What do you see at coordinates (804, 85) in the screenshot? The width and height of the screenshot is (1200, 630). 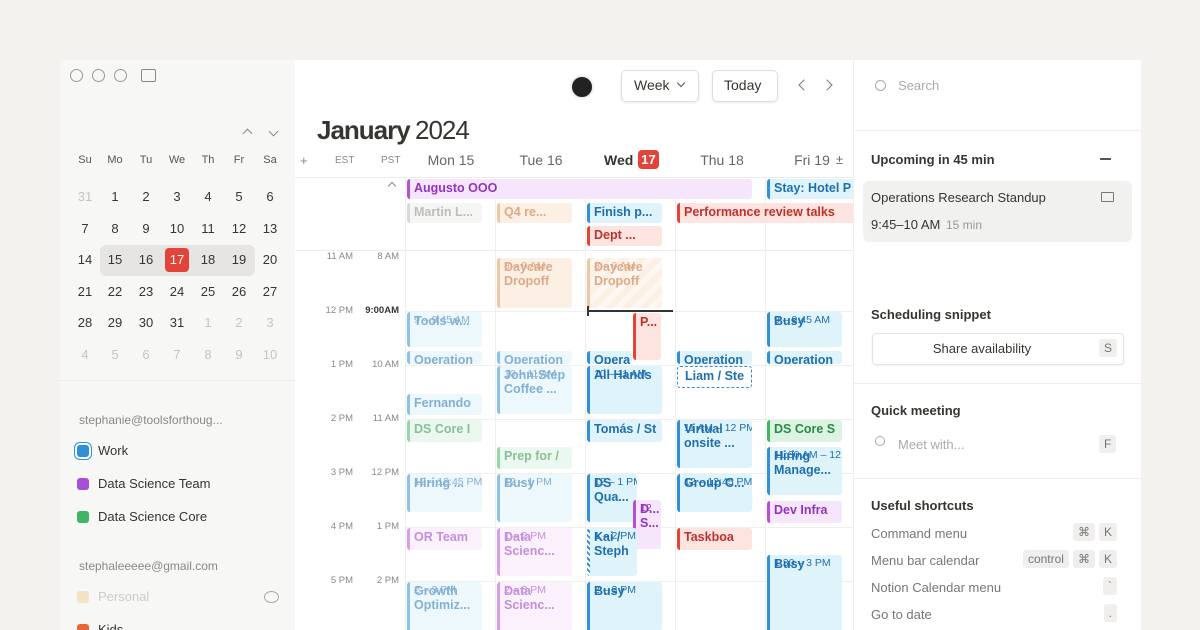 I see `prev-arrow` at bounding box center [804, 85].